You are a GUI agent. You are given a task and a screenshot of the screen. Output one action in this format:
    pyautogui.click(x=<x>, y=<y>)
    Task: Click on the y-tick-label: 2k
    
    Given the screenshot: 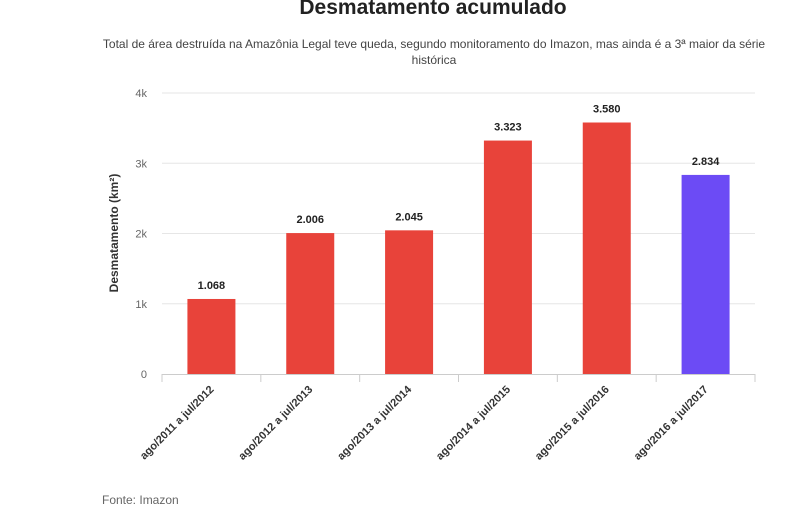 What is the action you would take?
    pyautogui.click(x=141, y=235)
    